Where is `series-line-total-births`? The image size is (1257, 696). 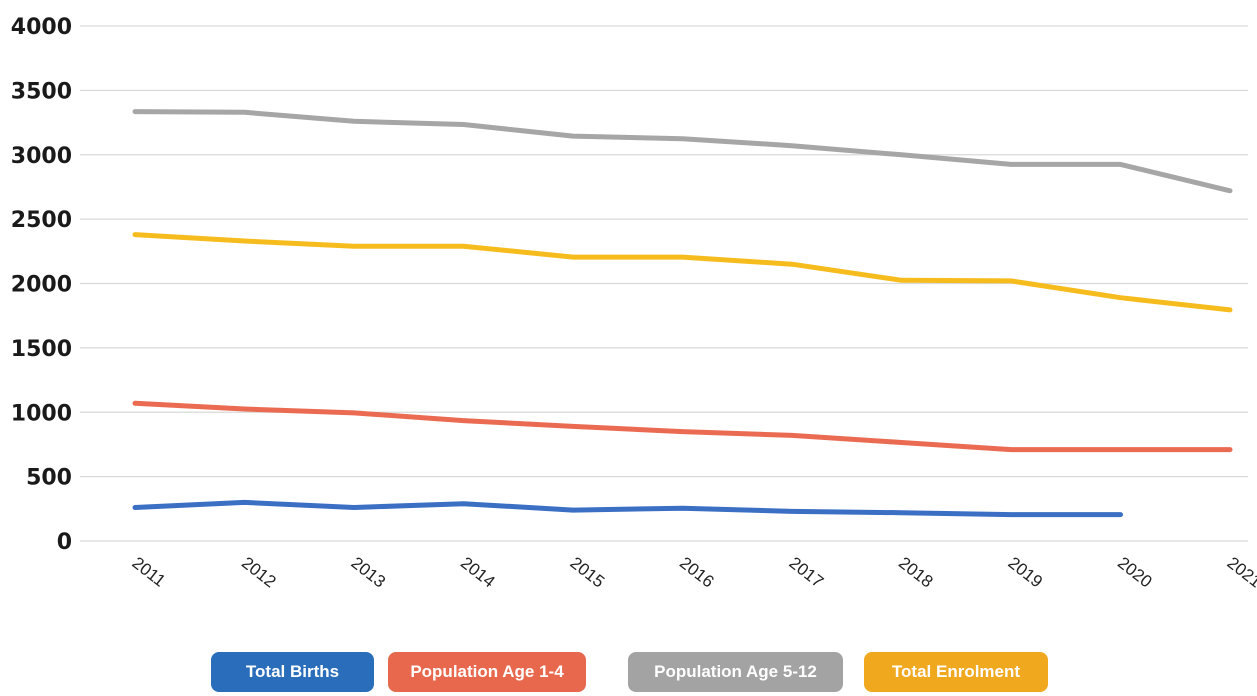 series-line-total-births is located at coordinates (627, 508).